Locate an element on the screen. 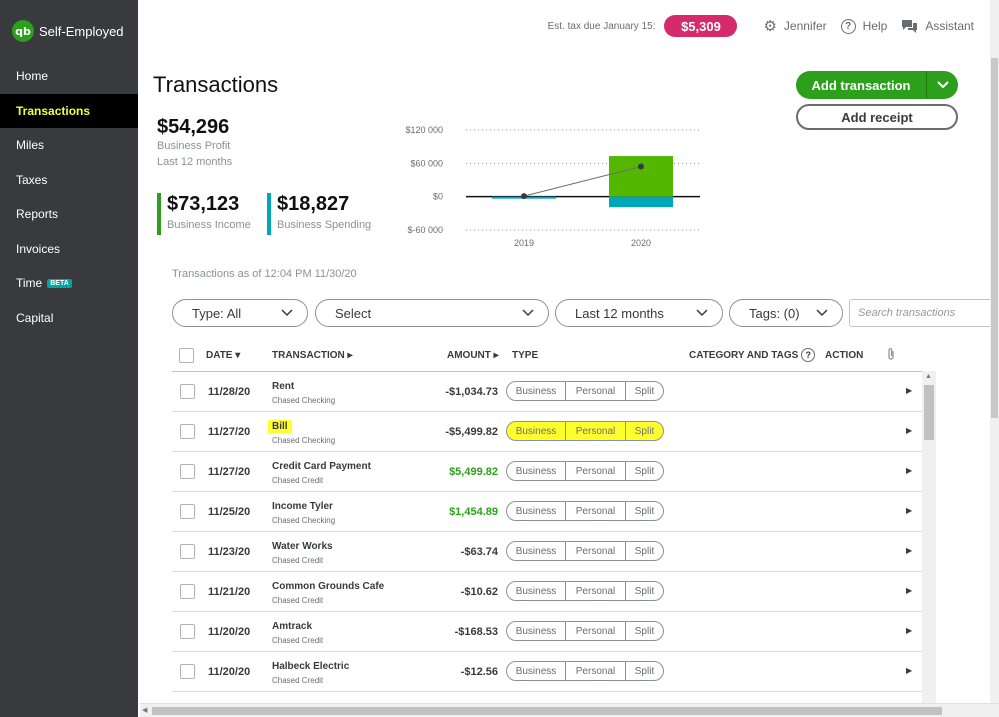 The width and height of the screenshot is (999, 717). row-description: Credit Card Payment is located at coordinates (321, 466).